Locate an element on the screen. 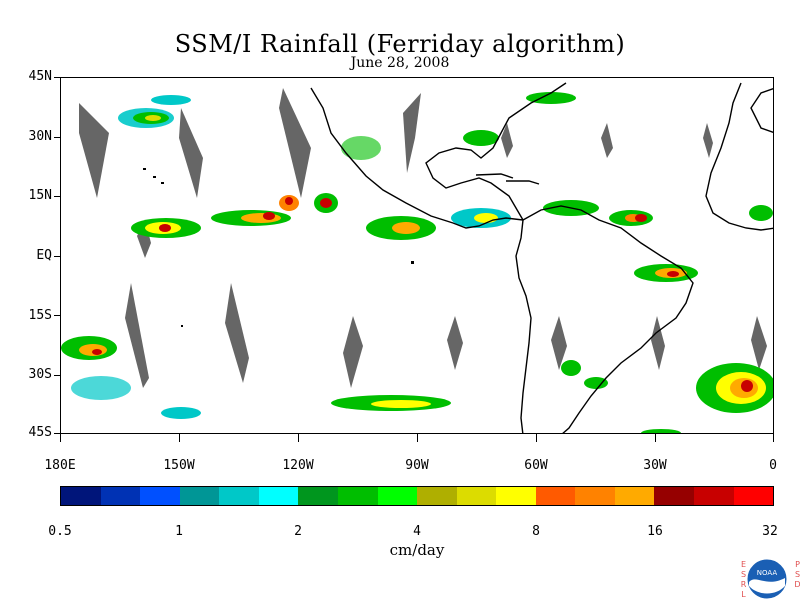 This screenshot has width=800, height=603. colorbar-label-2: 2 is located at coordinates (298, 531).